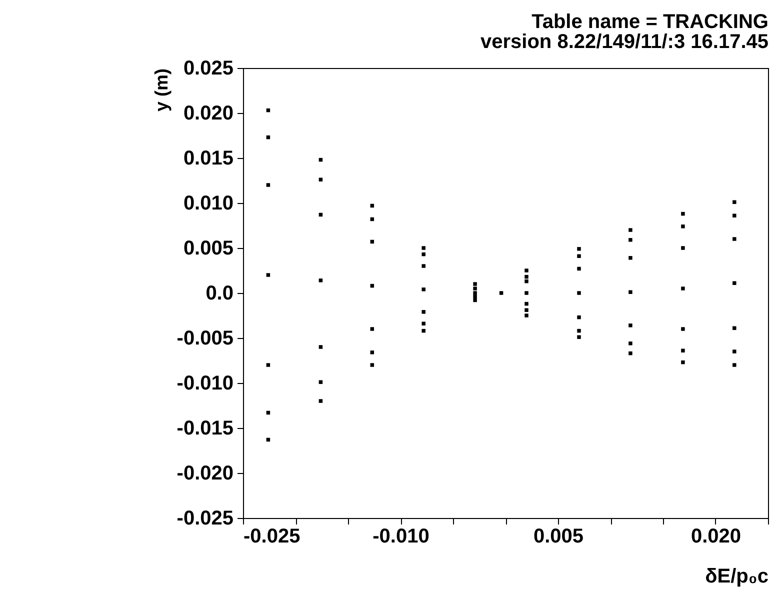 This screenshot has height=605, width=773. Describe the element at coordinates (624, 42) in the screenshot. I see `chart-subtitle: version 8.22/149/11/:3 16.17.45` at that location.